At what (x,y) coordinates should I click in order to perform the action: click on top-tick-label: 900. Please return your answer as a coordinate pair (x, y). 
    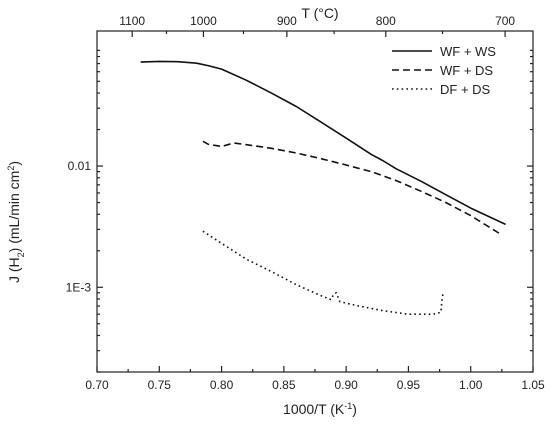
    Looking at the image, I should click on (287, 21).